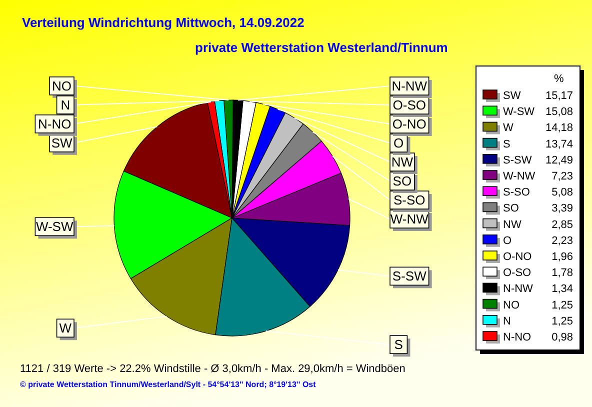 The image size is (592, 407). I want to click on slice-label: W-SW, so click(55, 226).